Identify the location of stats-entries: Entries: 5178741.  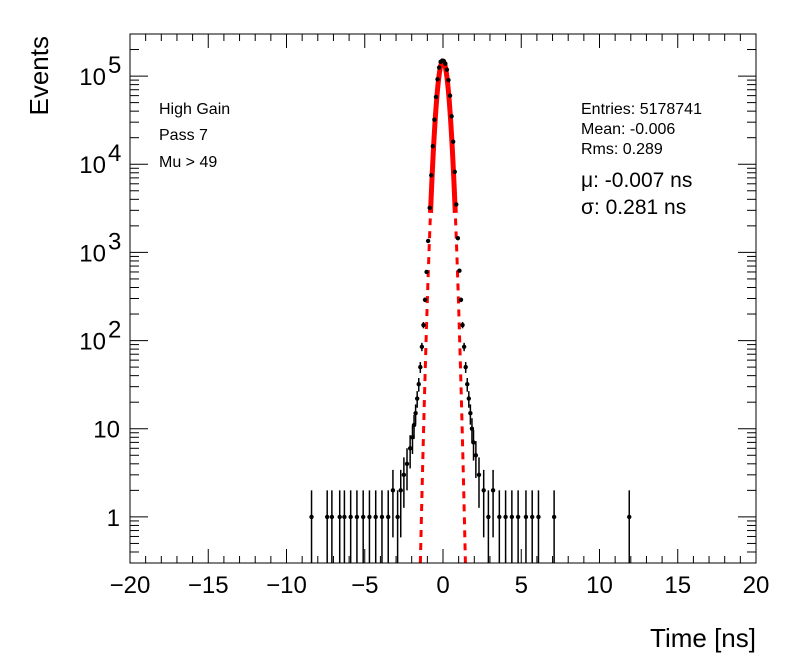
(641, 109).